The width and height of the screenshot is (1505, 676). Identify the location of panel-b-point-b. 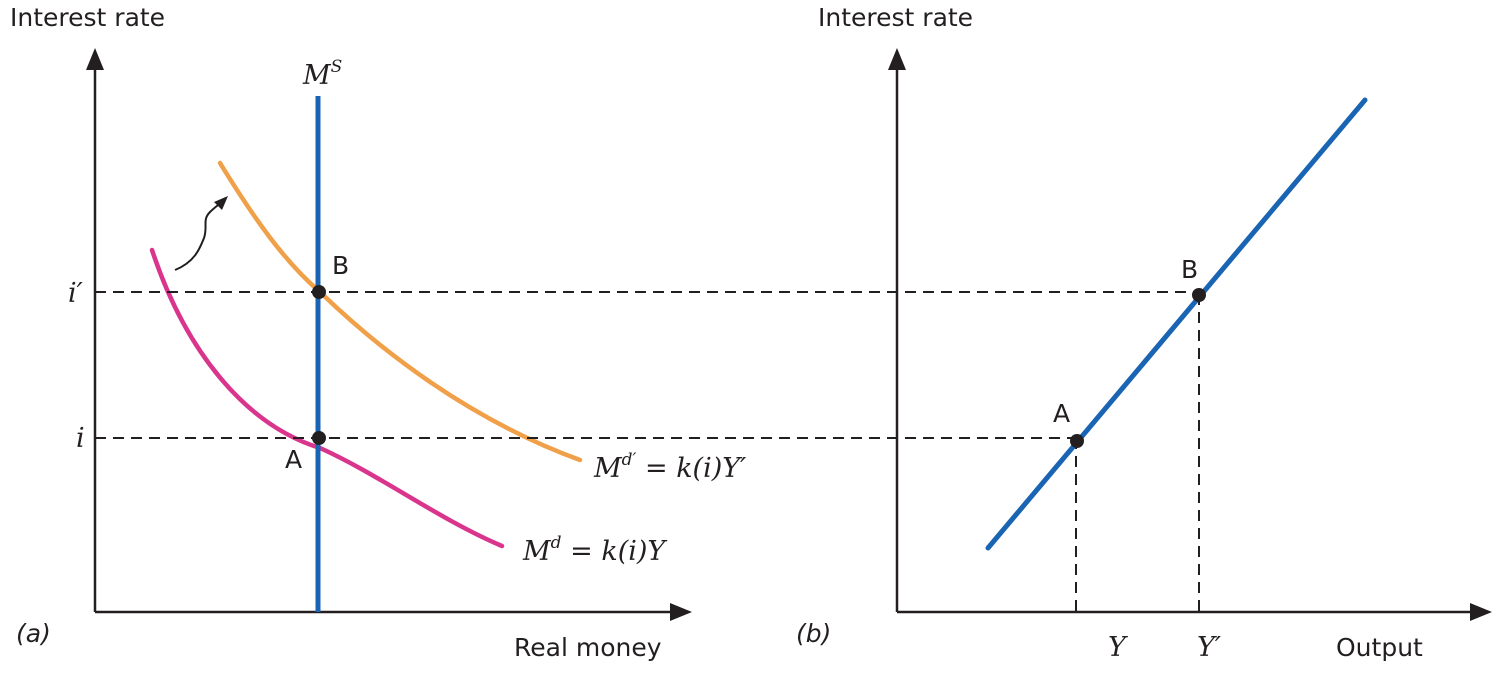
(1199, 295).